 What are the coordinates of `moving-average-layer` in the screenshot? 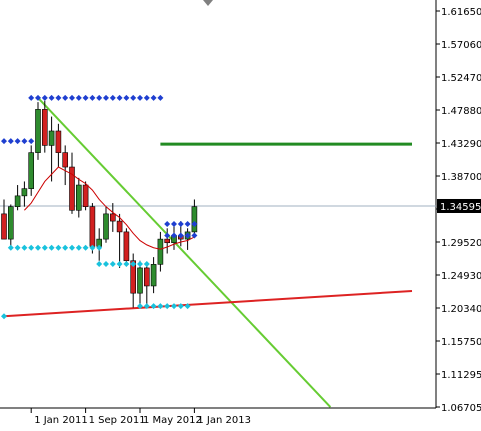 It's located at (109, 208).